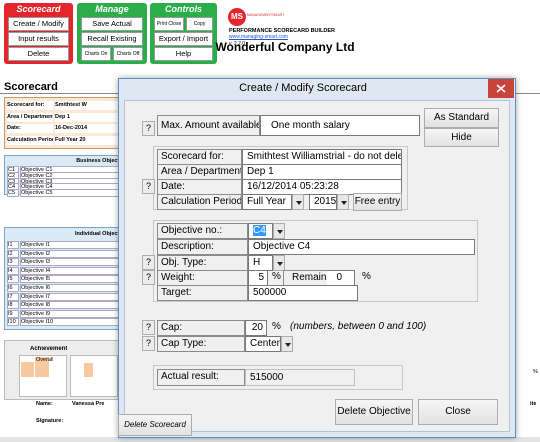 This screenshot has height=442, width=540. I want to click on button: Save Actual, so click(112, 24).